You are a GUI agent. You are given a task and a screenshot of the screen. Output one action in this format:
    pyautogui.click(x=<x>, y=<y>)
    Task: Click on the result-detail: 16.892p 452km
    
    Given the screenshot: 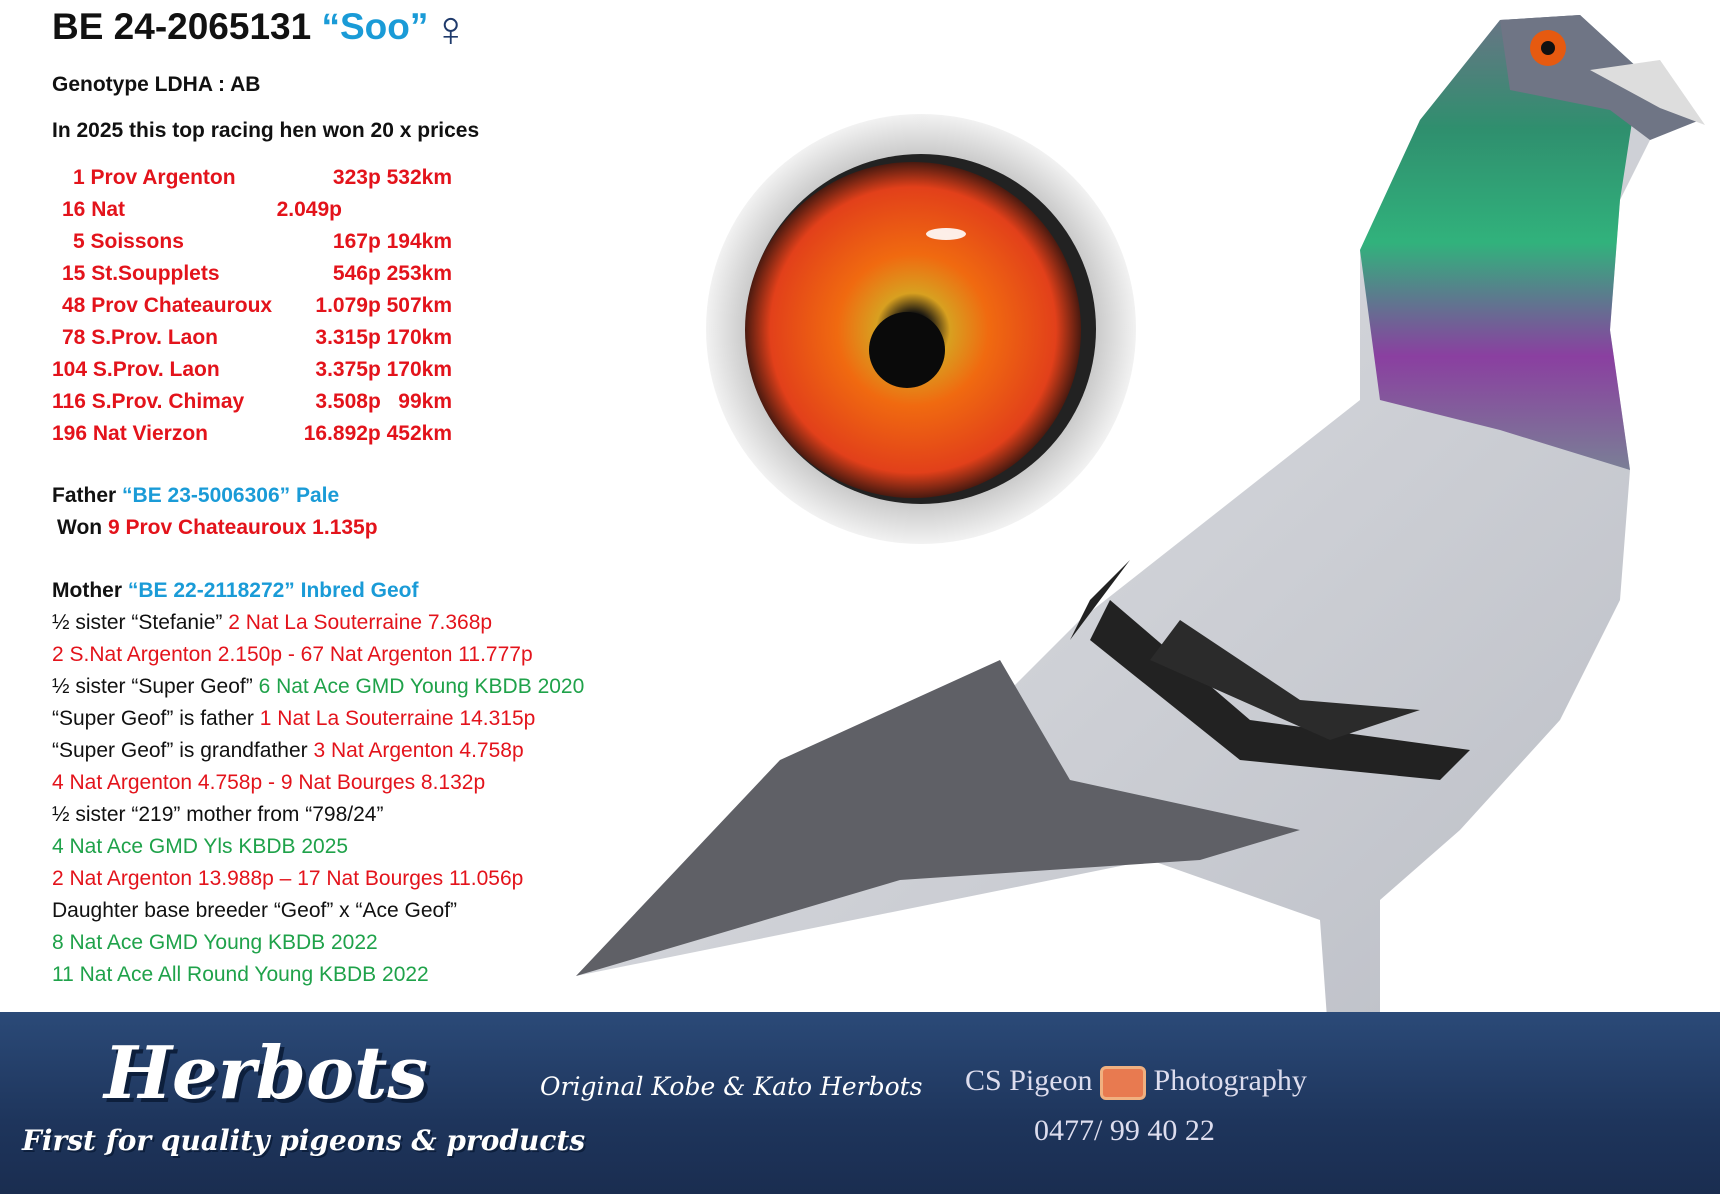 What is the action you would take?
    pyautogui.click(x=377, y=433)
    